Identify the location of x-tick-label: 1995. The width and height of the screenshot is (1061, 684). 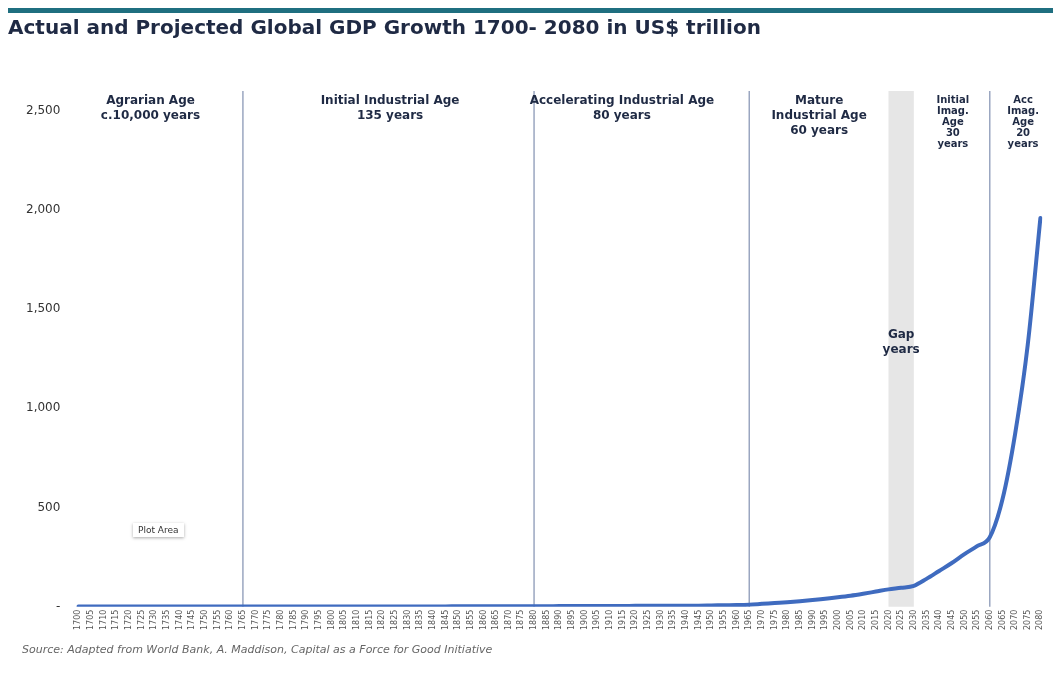
(825, 619).